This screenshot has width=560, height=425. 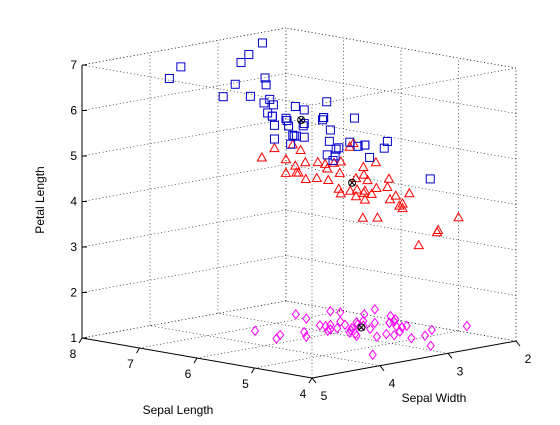 What do you see at coordinates (130, 364) in the screenshot?
I see `x-tick-label: 7` at bounding box center [130, 364].